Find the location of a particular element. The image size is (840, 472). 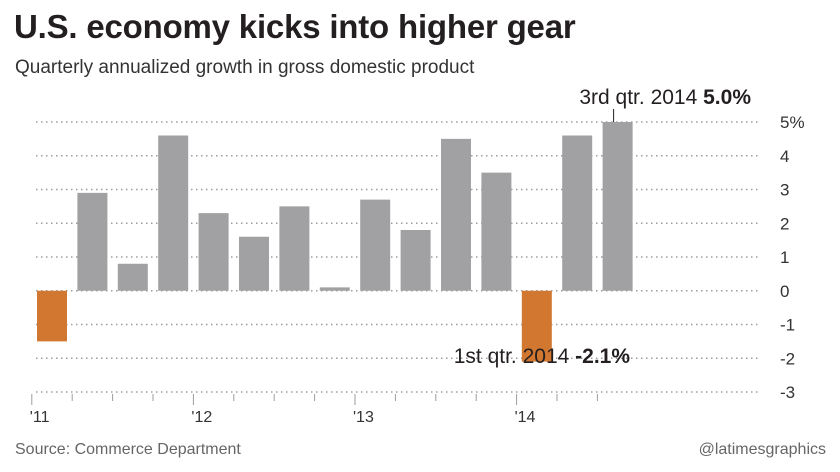

y-axis: 5% 4 3 2 1 0 -1 -2 -3 is located at coordinates (792, 257).